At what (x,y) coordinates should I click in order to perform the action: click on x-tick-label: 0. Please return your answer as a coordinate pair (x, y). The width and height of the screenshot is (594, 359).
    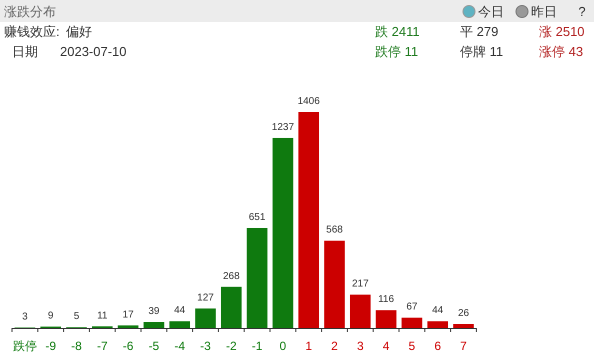
    Looking at the image, I should click on (283, 346).